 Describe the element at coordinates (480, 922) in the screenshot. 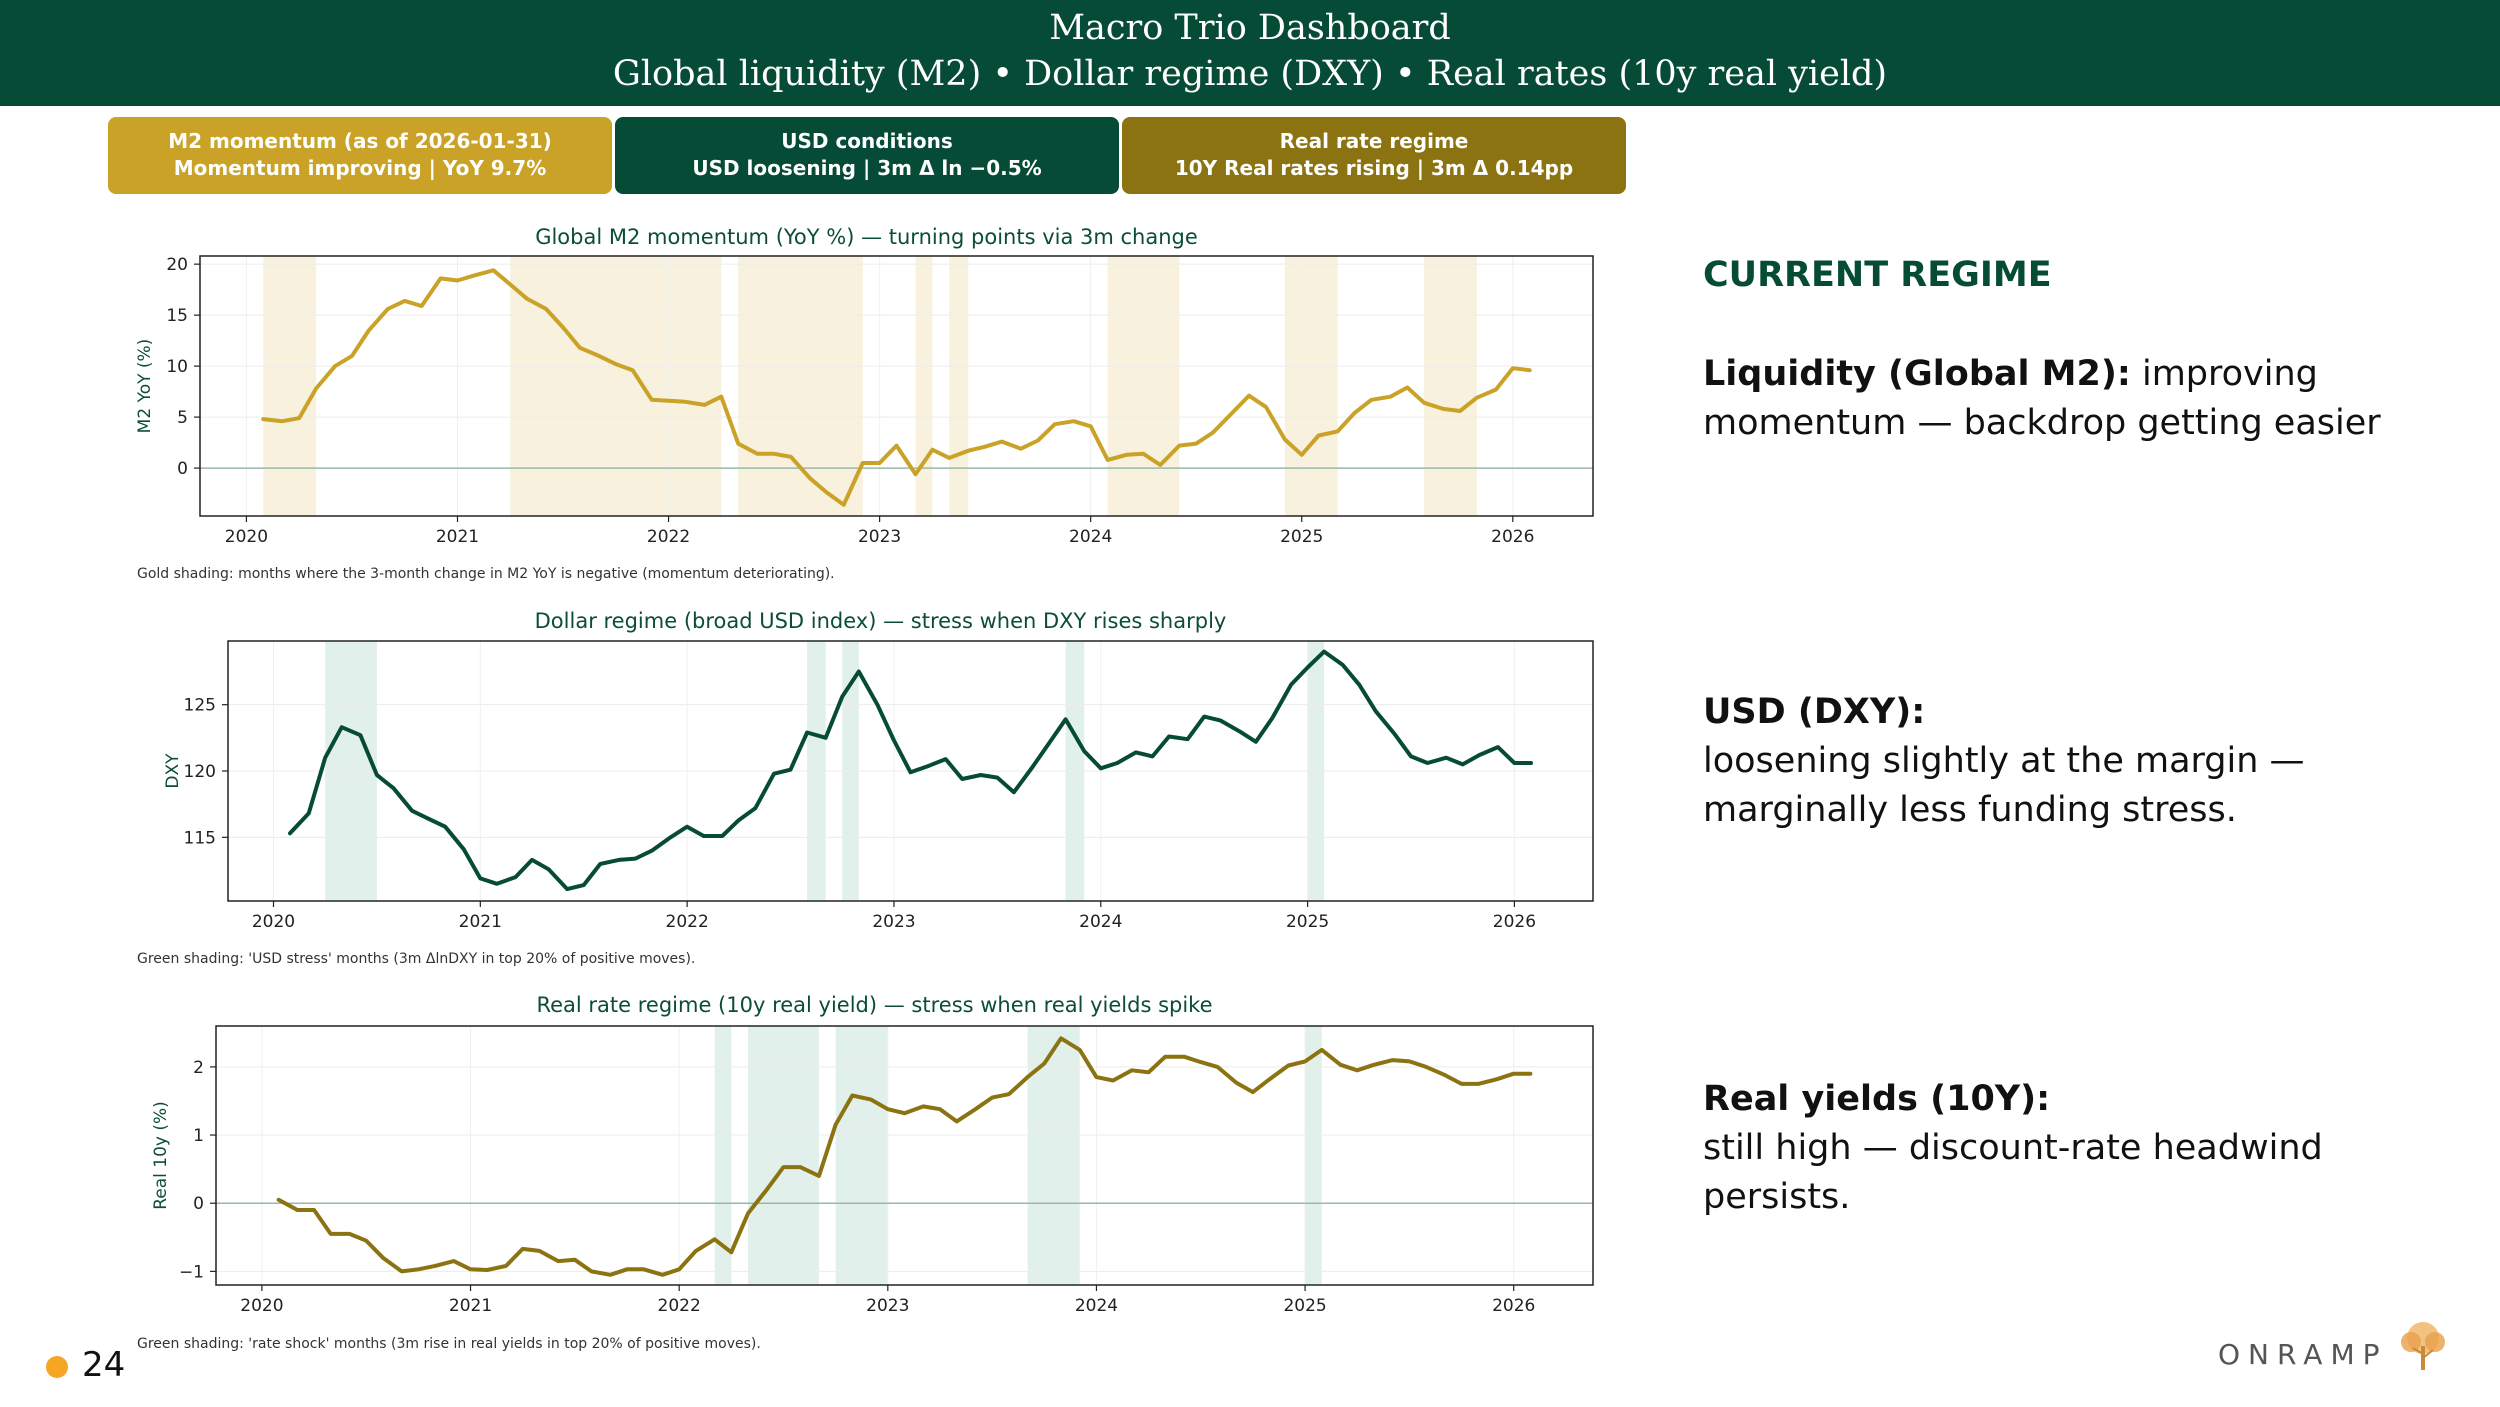

I see `chart2-xtick-label-1: 2021` at that location.